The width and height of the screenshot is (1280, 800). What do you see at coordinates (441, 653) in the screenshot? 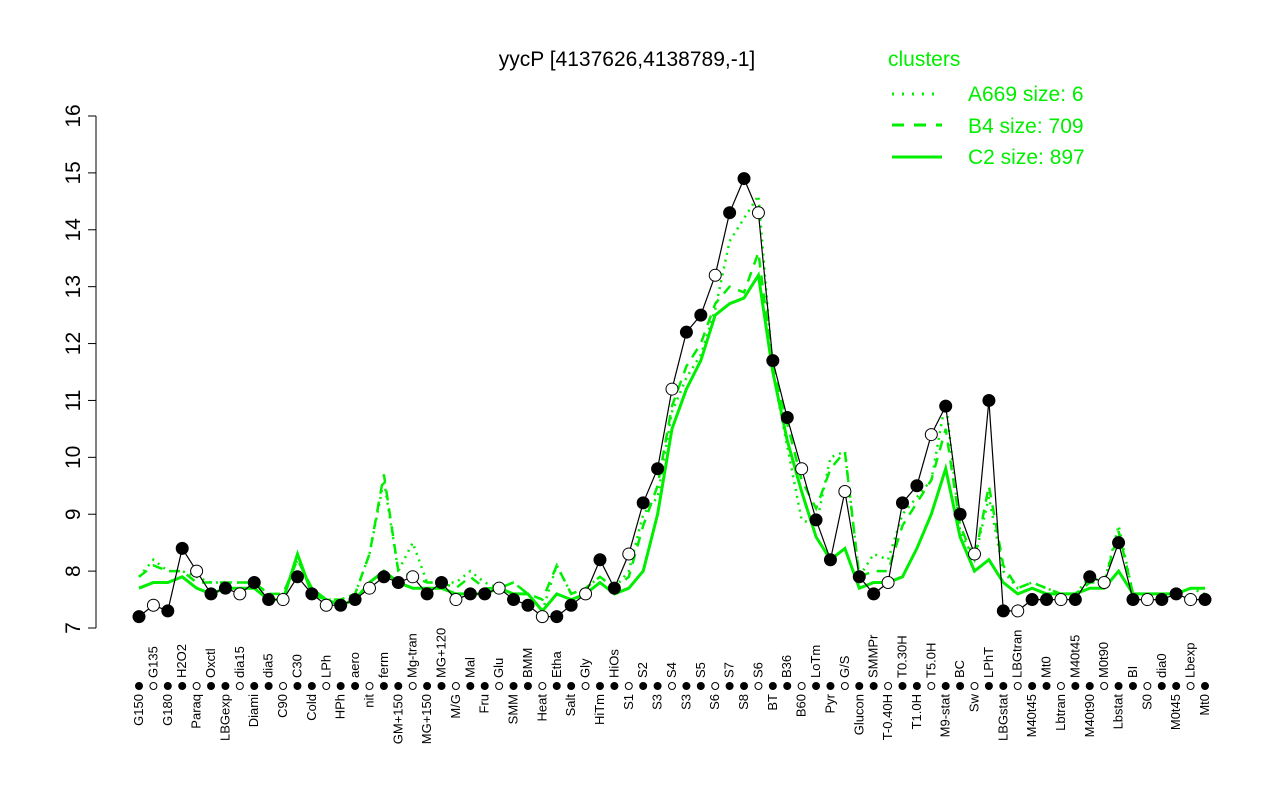
I see `x-tick-label: MG+120` at bounding box center [441, 653].